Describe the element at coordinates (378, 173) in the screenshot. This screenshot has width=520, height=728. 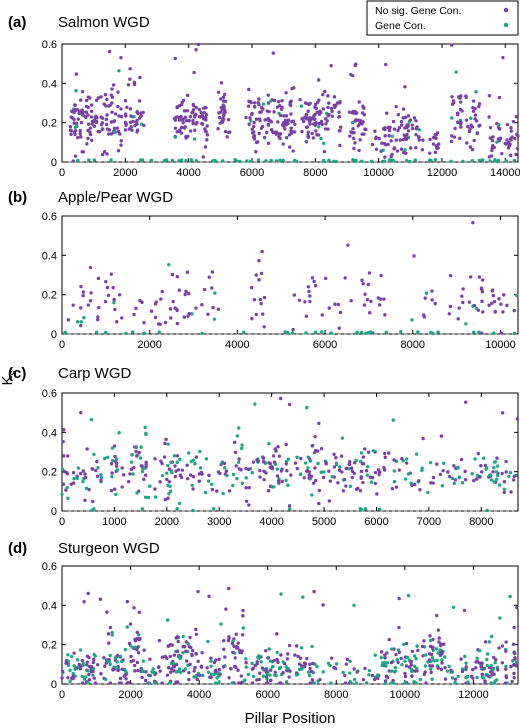
I see `x-tick-label: 10000` at that location.